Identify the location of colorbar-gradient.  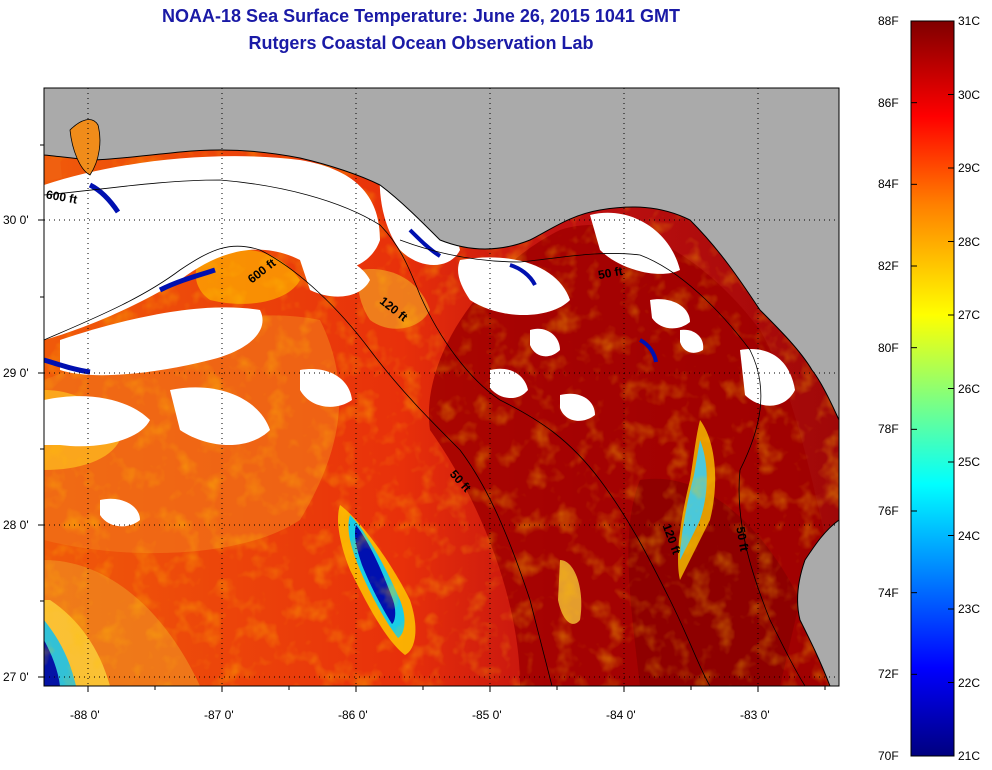
(932, 388).